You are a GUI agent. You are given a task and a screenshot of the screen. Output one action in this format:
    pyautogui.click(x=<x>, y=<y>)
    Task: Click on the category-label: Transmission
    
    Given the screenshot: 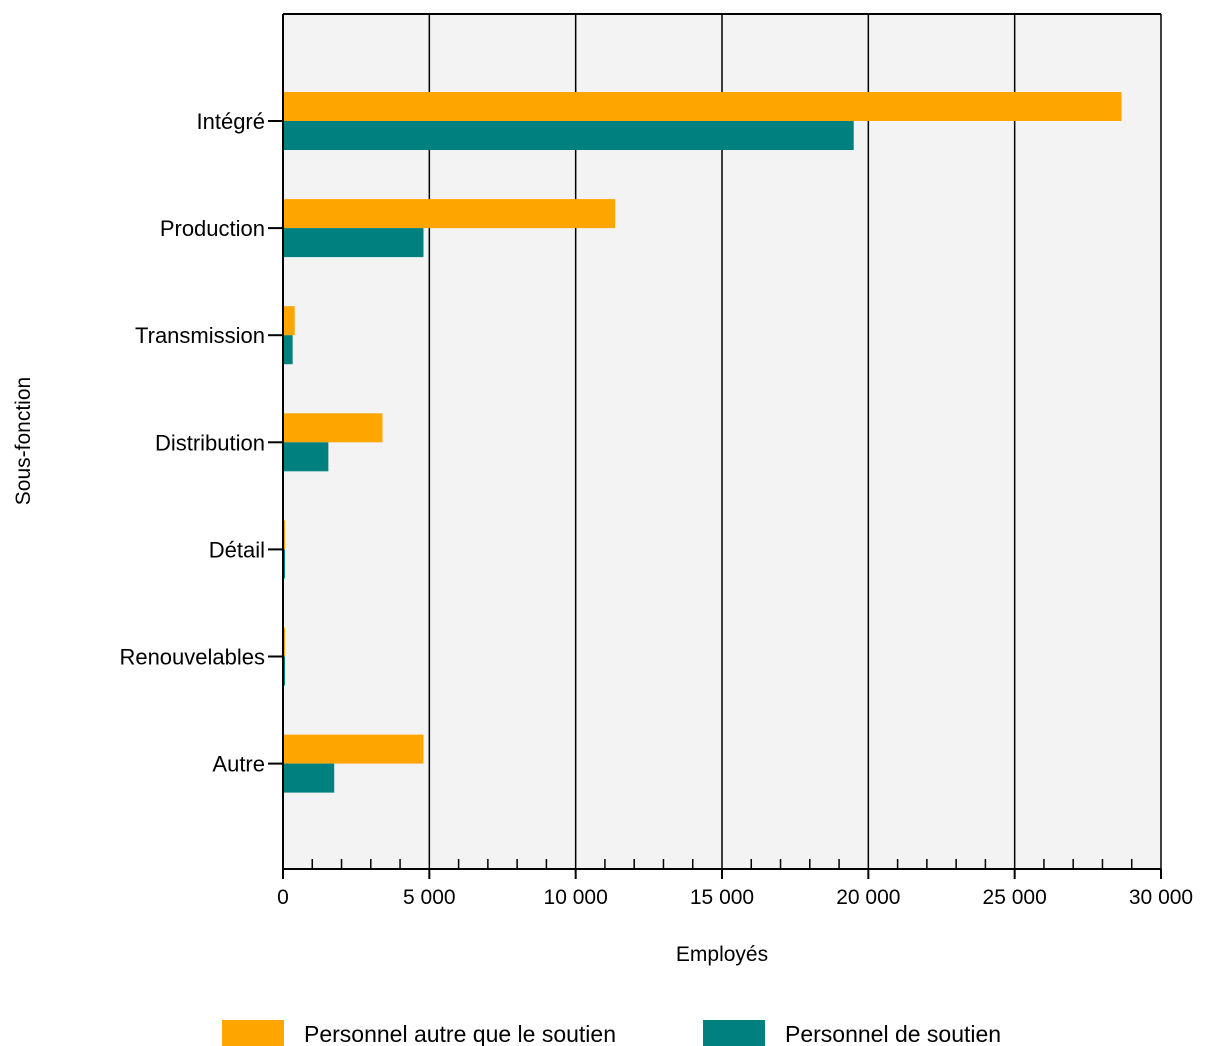 What is the action you would take?
    pyautogui.click(x=200, y=335)
    